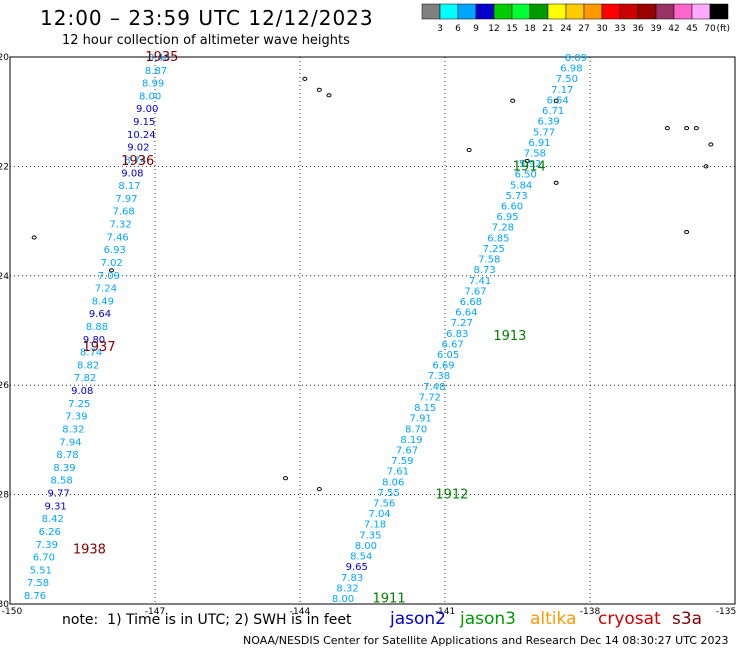  Describe the element at coordinates (379, 514) in the screenshot. I see `swh-value: 7.04` at that location.